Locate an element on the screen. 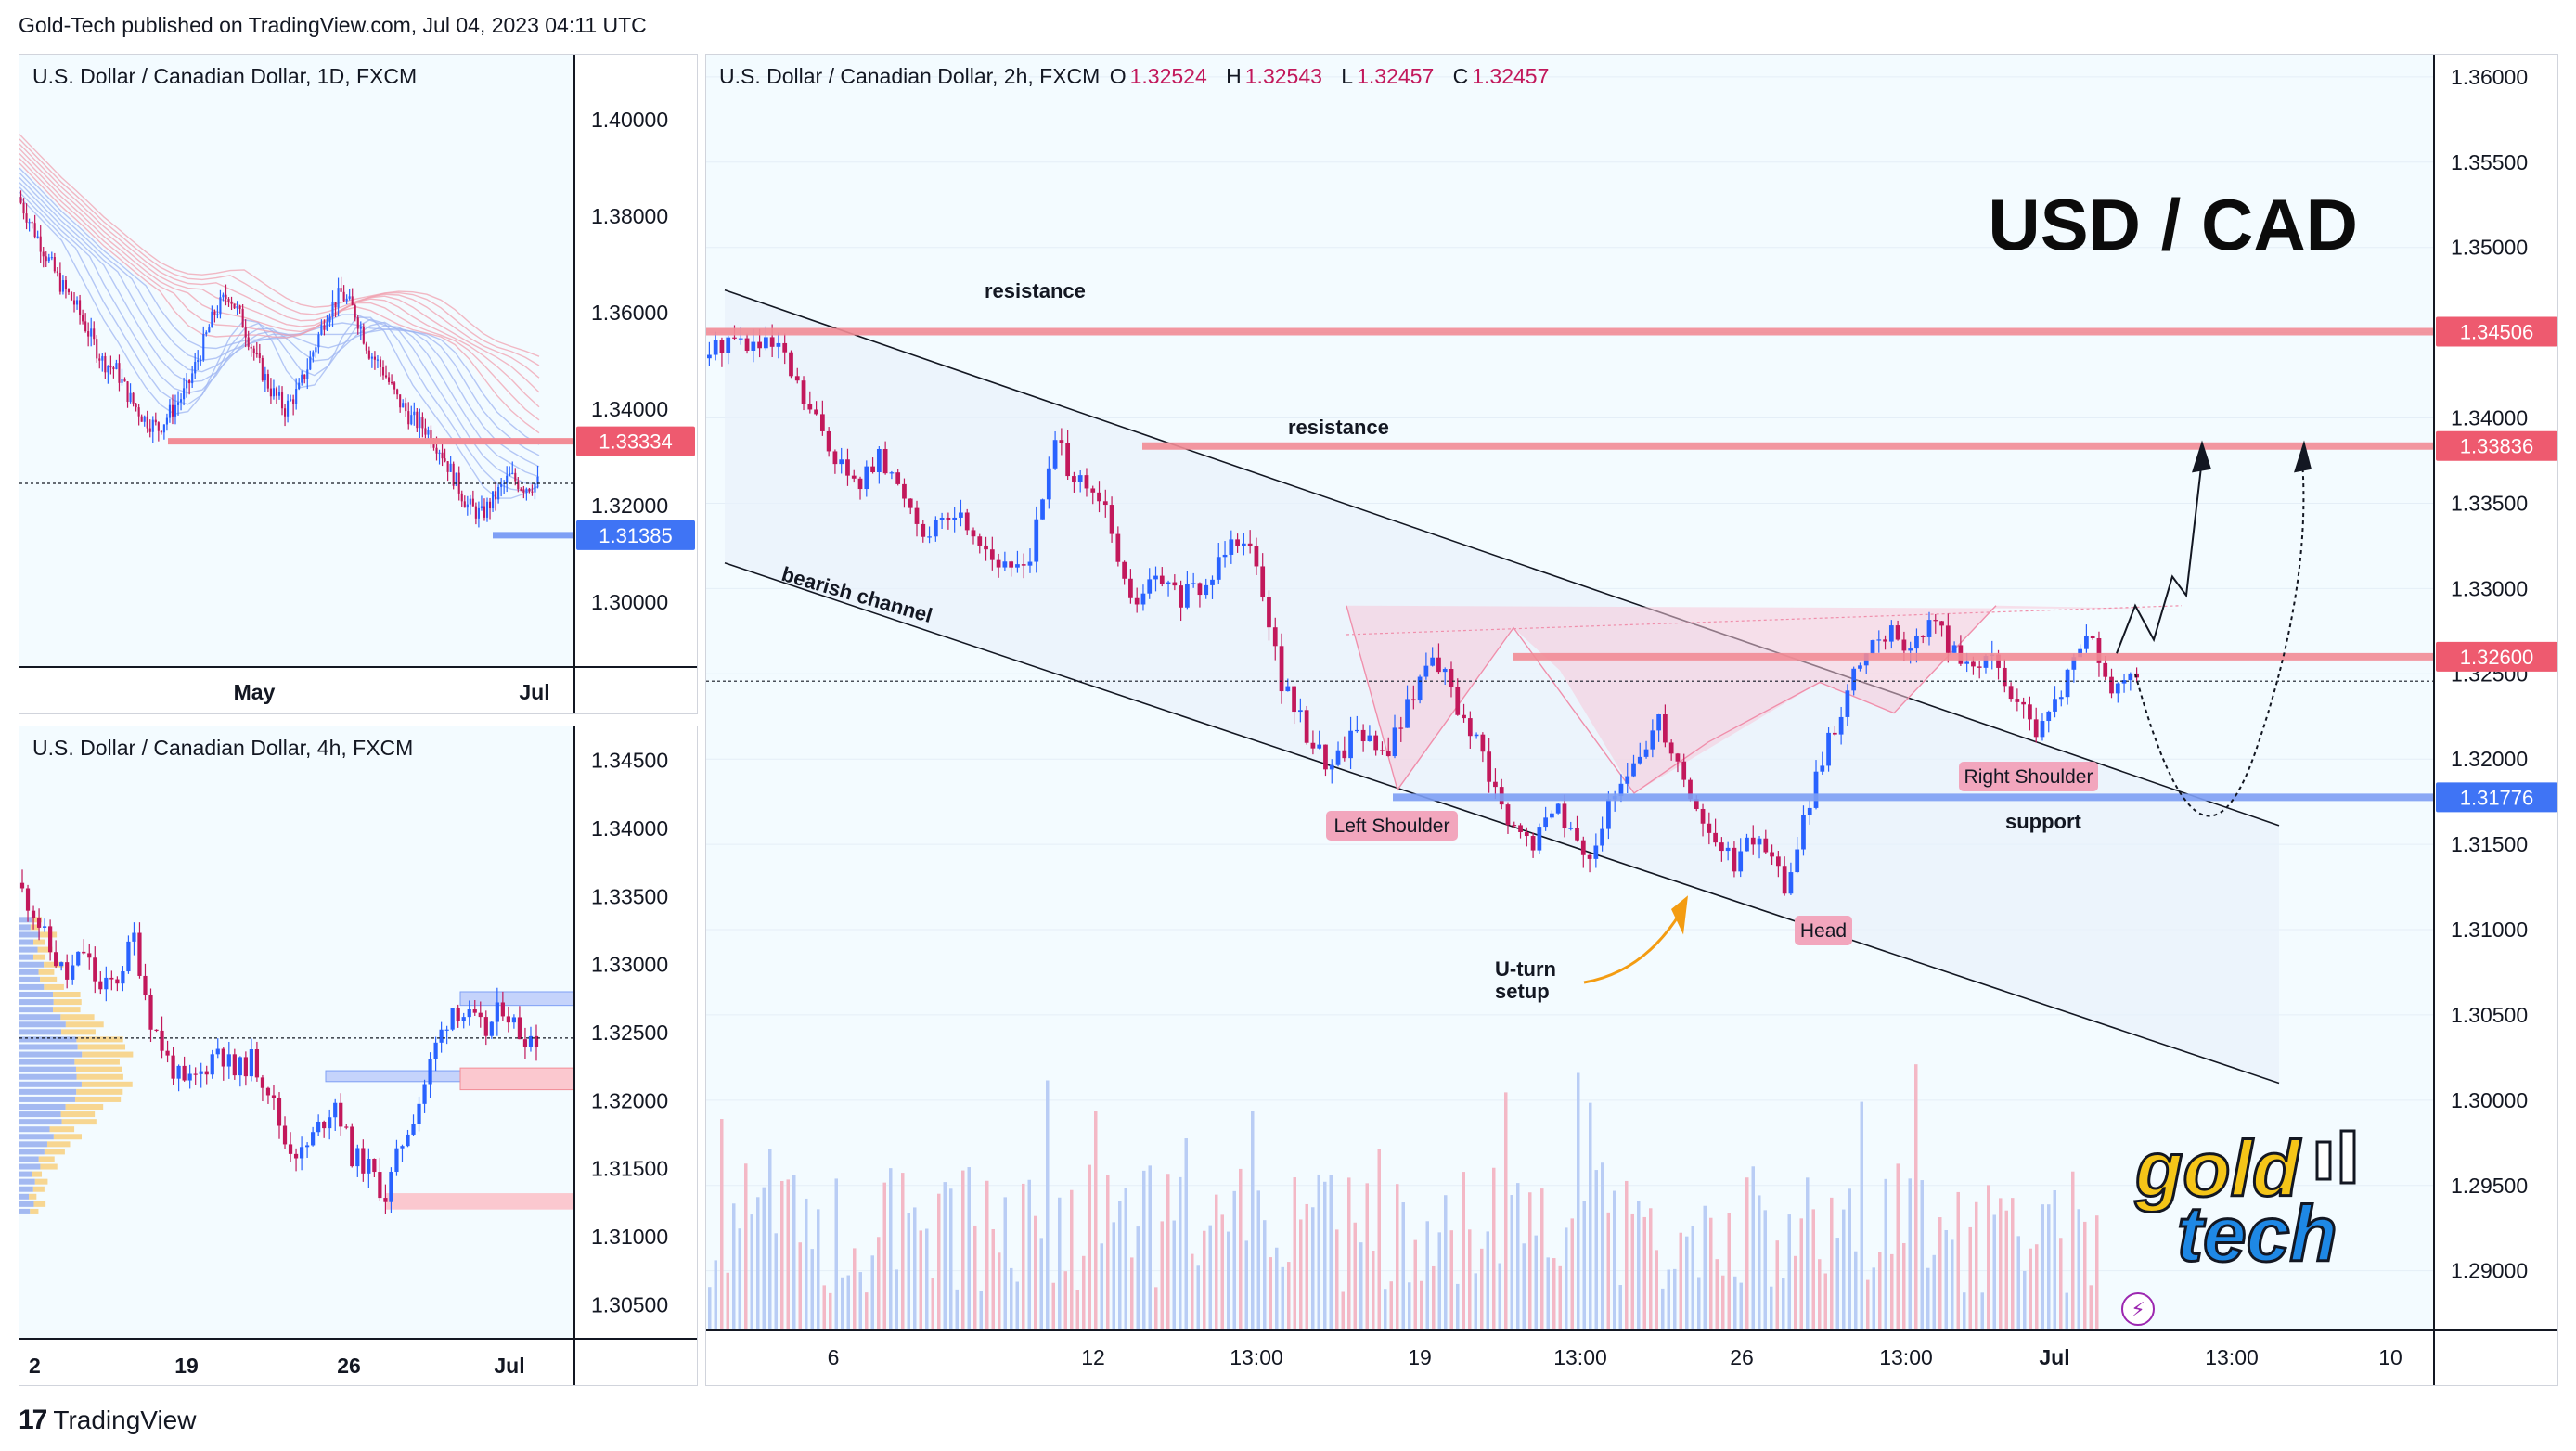 The width and height of the screenshot is (2576, 1451). uturn-arrow-path is located at coordinates (1632, 947).